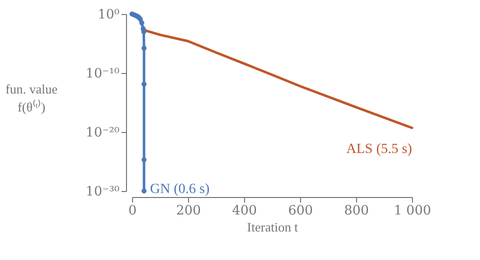 Image resolution: width=480 pixels, height=260 pixels. I want to click on y-tick-label: 10⁻¹⁰, so click(103, 74).